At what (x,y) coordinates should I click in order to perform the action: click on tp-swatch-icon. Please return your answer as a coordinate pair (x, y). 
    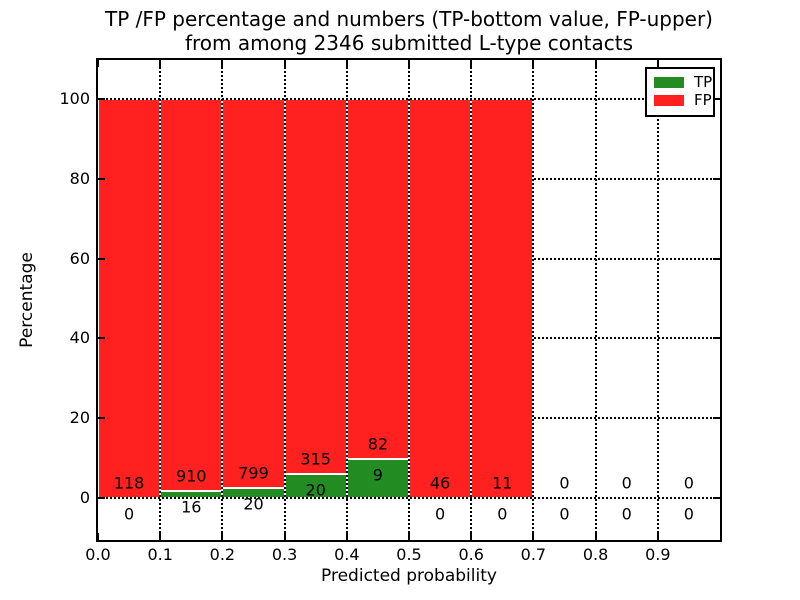
    Looking at the image, I should click on (669, 82).